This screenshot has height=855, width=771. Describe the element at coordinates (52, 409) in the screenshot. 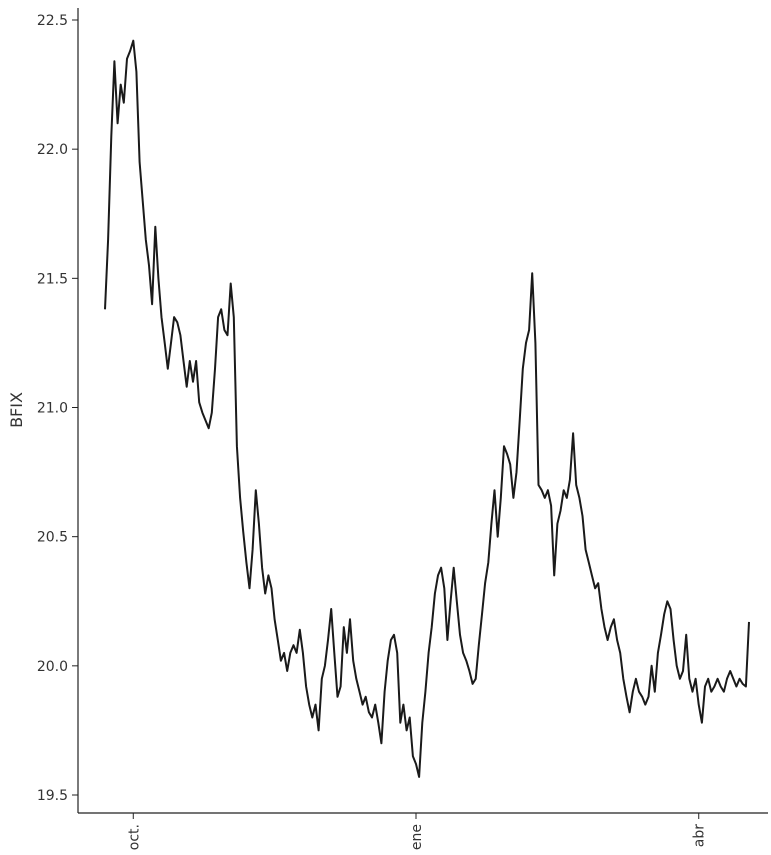

I see `y-tick-label: 21.0` at that location.